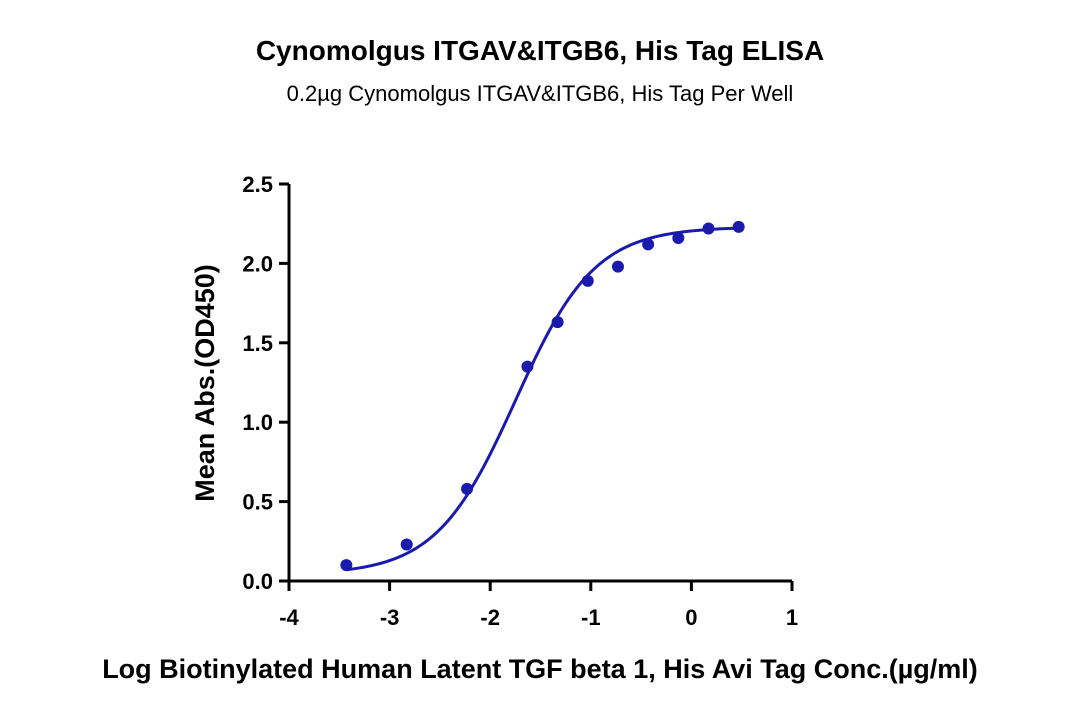  What do you see at coordinates (691, 617) in the screenshot?
I see `x-tick-label: 0` at bounding box center [691, 617].